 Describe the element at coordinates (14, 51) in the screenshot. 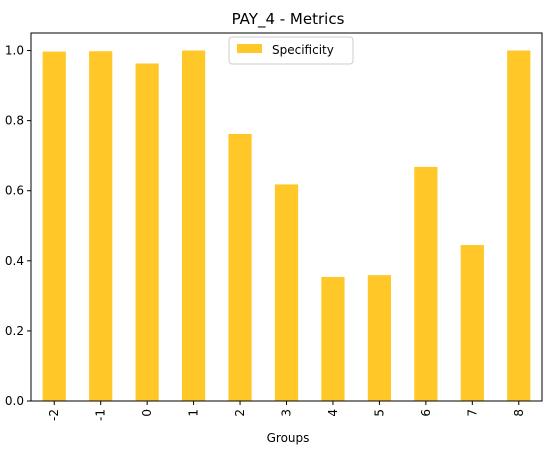

I see `y-tick-label: 1.0` at that location.